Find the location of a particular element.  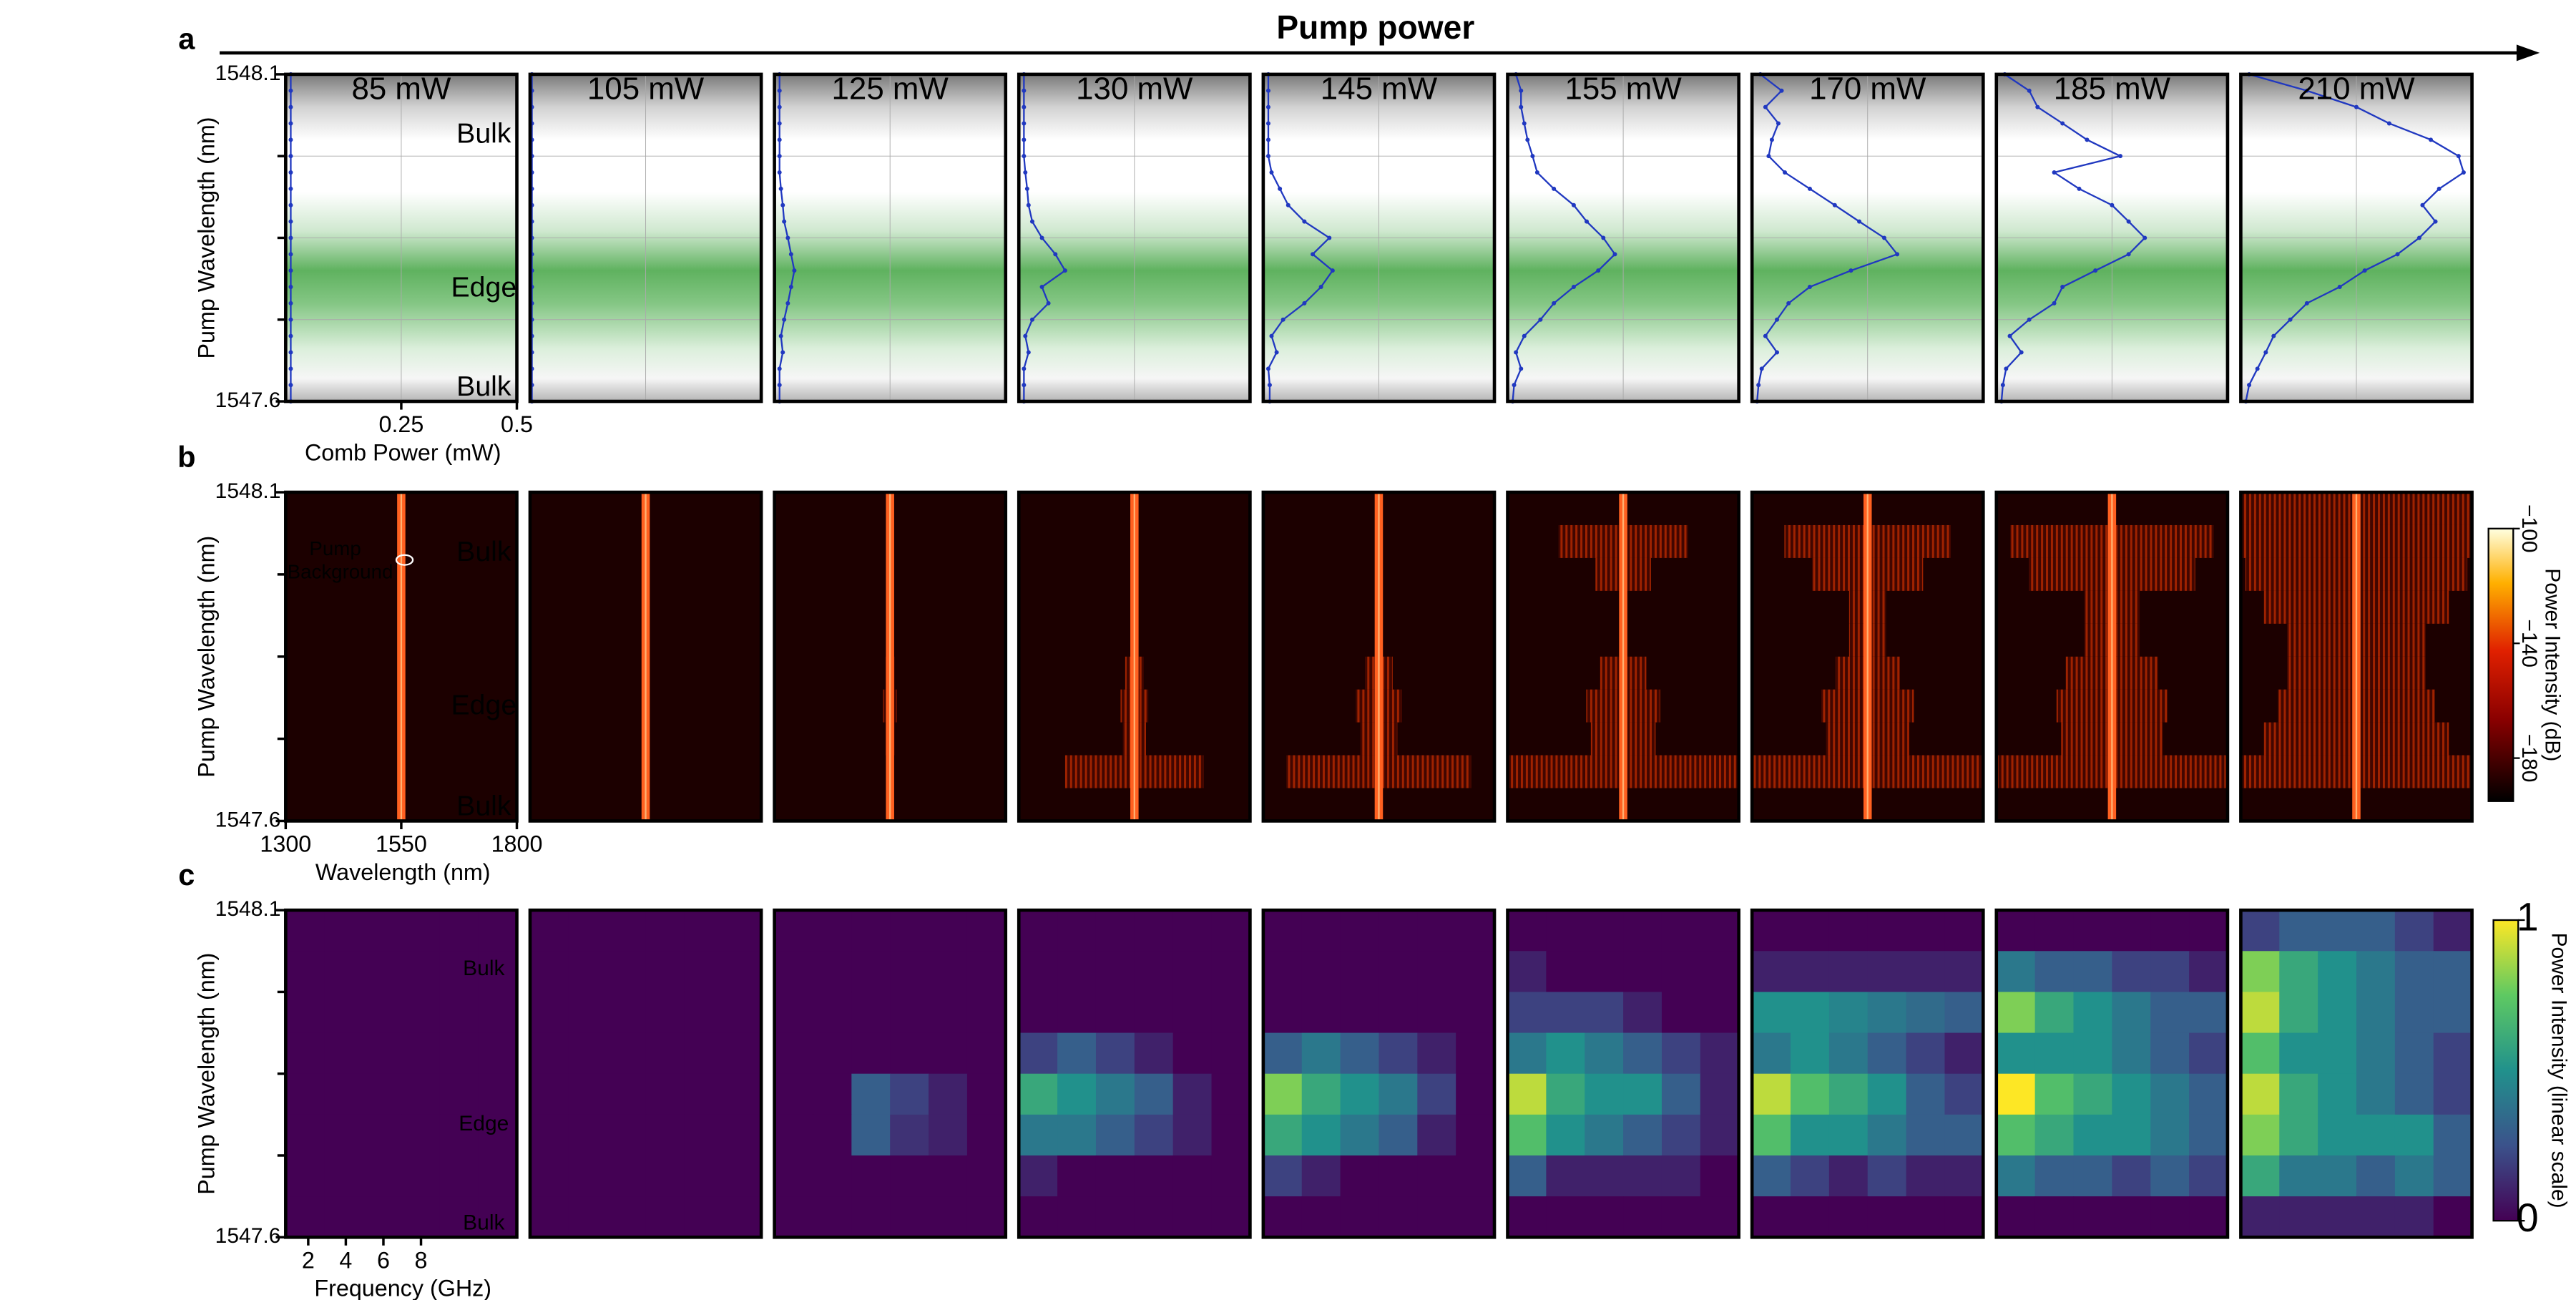

power-label: 85 mW is located at coordinates (401, 90).